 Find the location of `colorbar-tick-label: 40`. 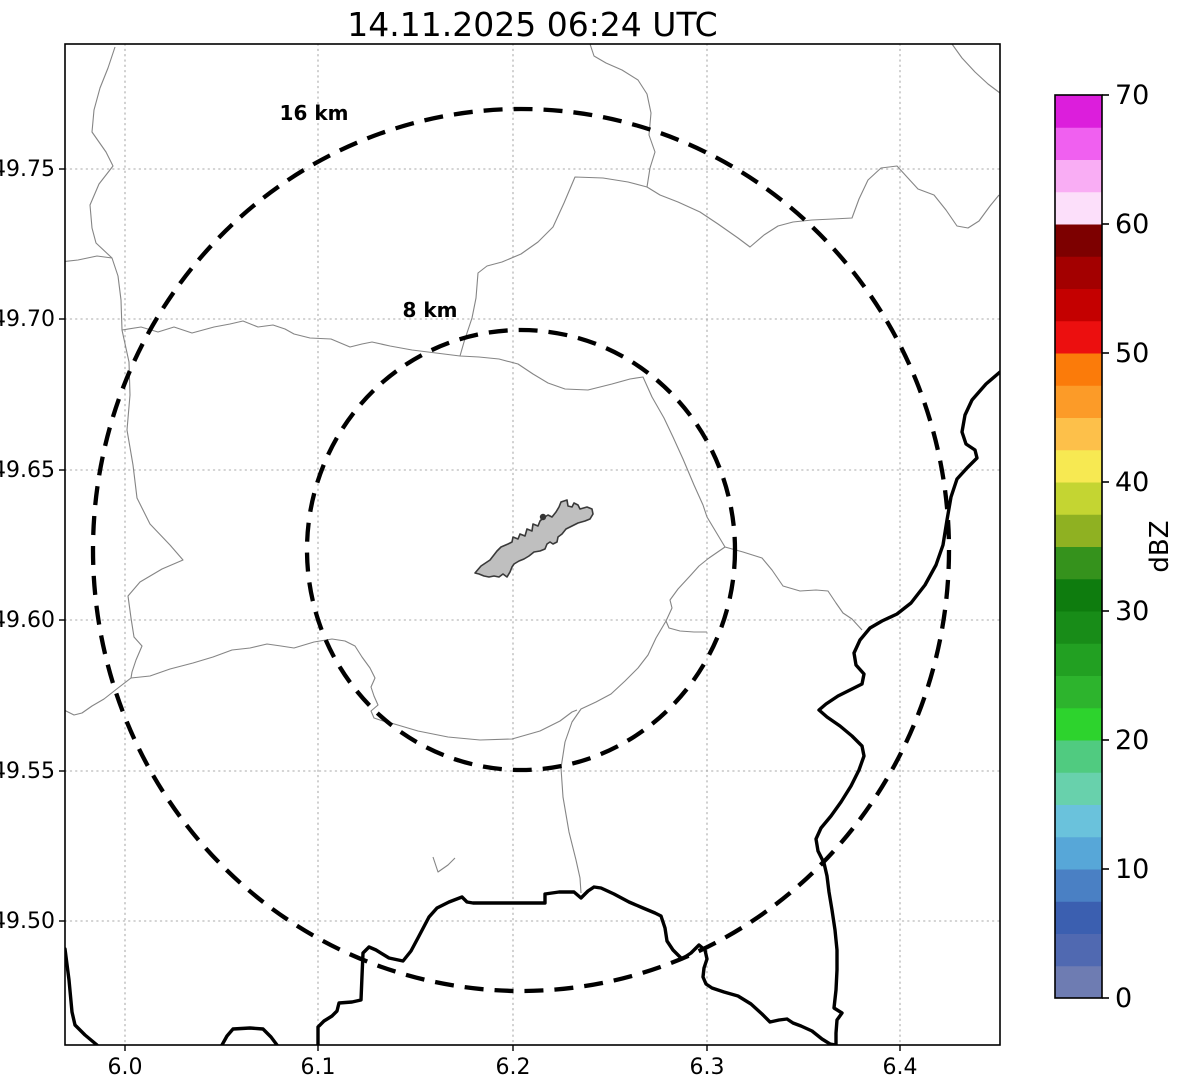

colorbar-tick-label: 40 is located at coordinates (1132, 482).